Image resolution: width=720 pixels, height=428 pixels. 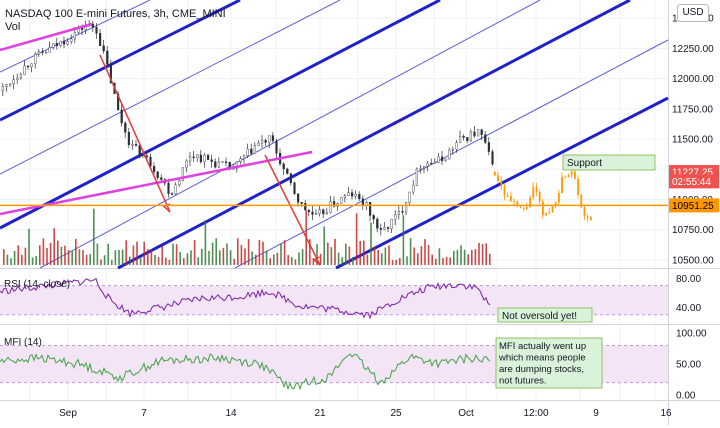 What do you see at coordinates (542, 346) in the screenshot?
I see `mfi-note-line: MFI actually went up` at bounding box center [542, 346].